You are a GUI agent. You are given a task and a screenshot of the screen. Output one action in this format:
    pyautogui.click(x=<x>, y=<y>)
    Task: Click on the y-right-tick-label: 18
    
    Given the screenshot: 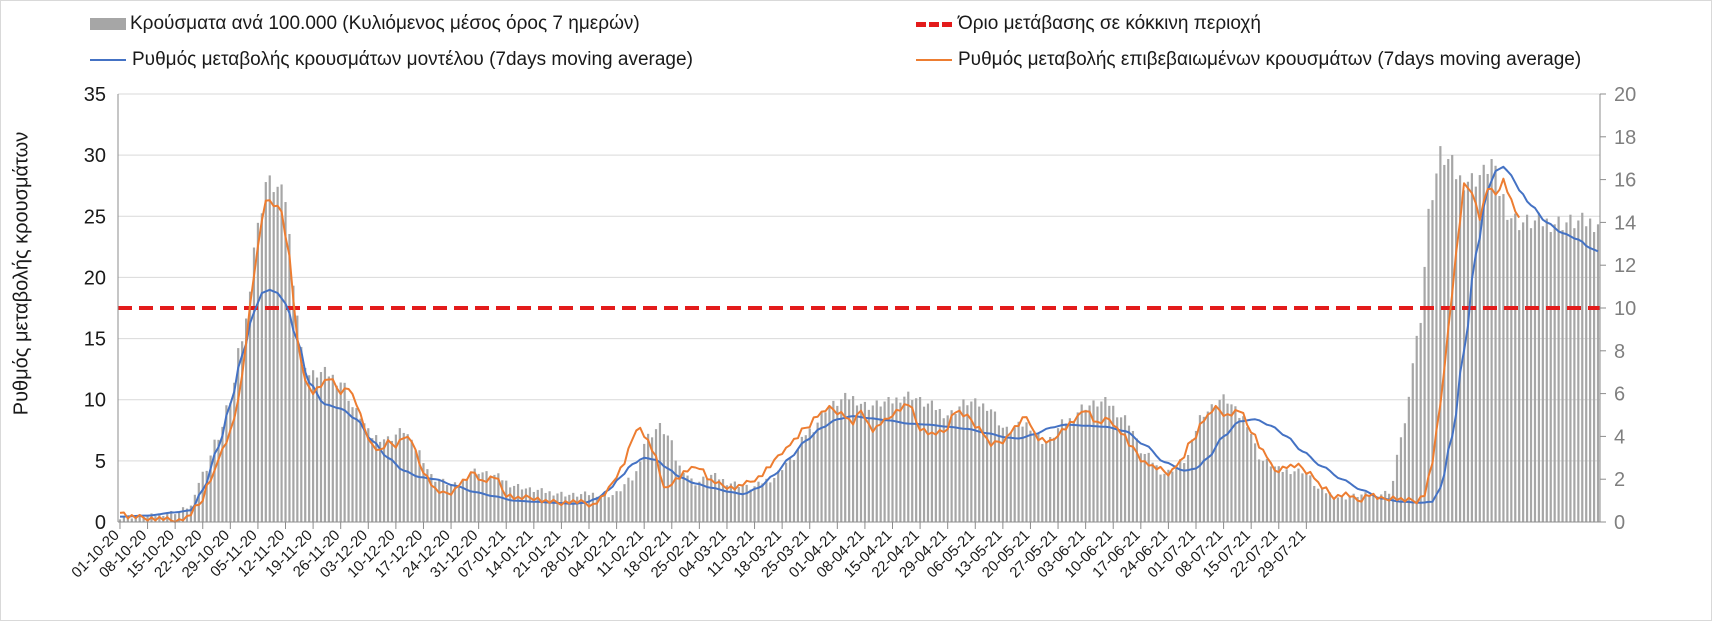 What is the action you would take?
    pyautogui.click(x=1625, y=138)
    